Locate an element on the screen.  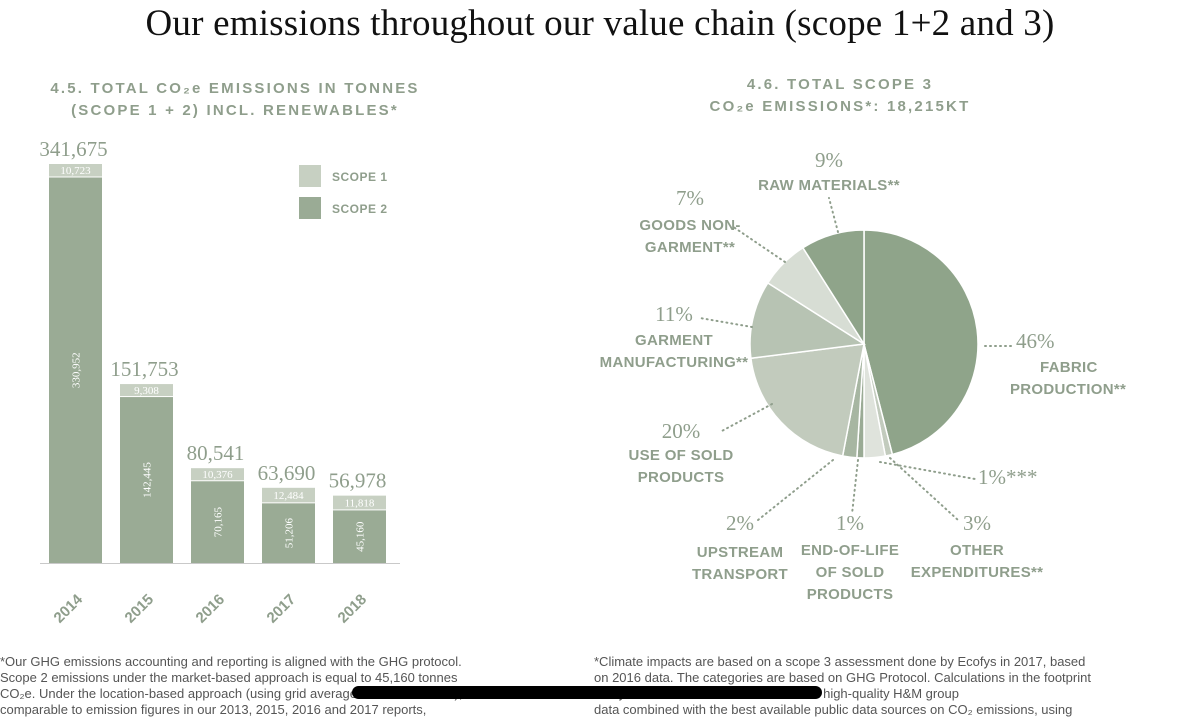
bar-scope1-label: 12,484 is located at coordinates (288, 496).